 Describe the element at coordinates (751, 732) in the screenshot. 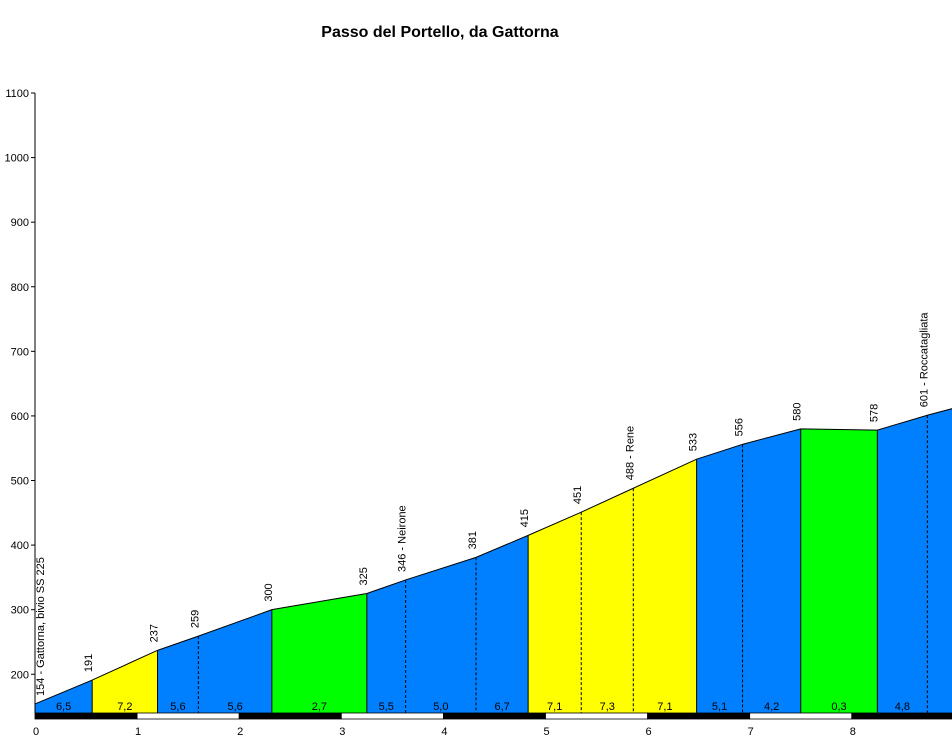

I see `x-tick-label-7: 7` at that location.